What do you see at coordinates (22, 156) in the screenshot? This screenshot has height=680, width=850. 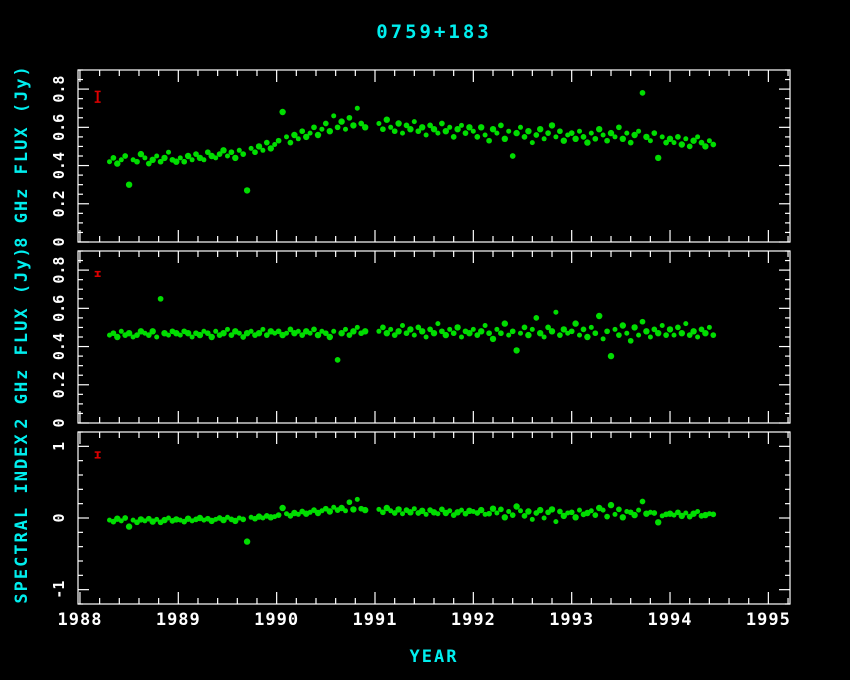 I see `y-axis-title-8ghz-flux: 8 GHz FLUX (Jy)` at bounding box center [22, 156].